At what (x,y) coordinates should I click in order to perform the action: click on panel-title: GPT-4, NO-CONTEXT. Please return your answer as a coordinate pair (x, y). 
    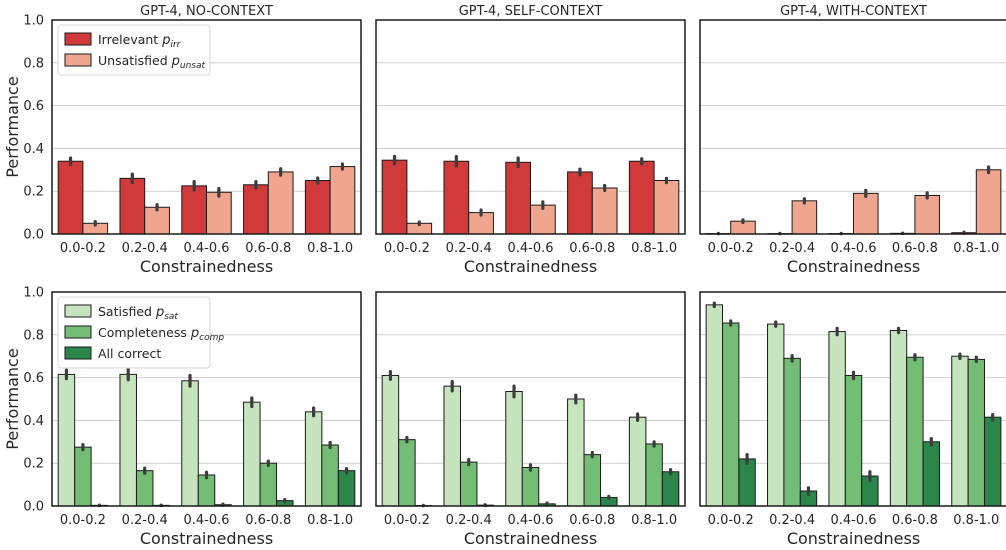
    Looking at the image, I should click on (206, 11).